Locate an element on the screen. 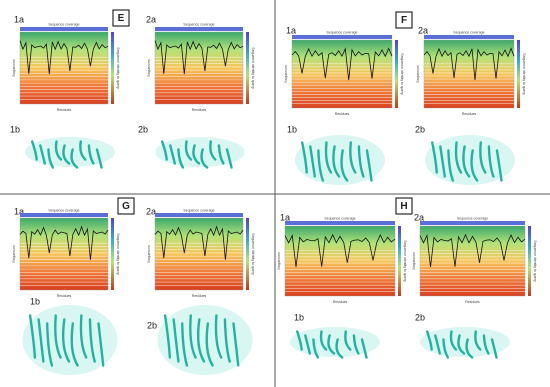  letter-box is located at coordinates (404, 206).